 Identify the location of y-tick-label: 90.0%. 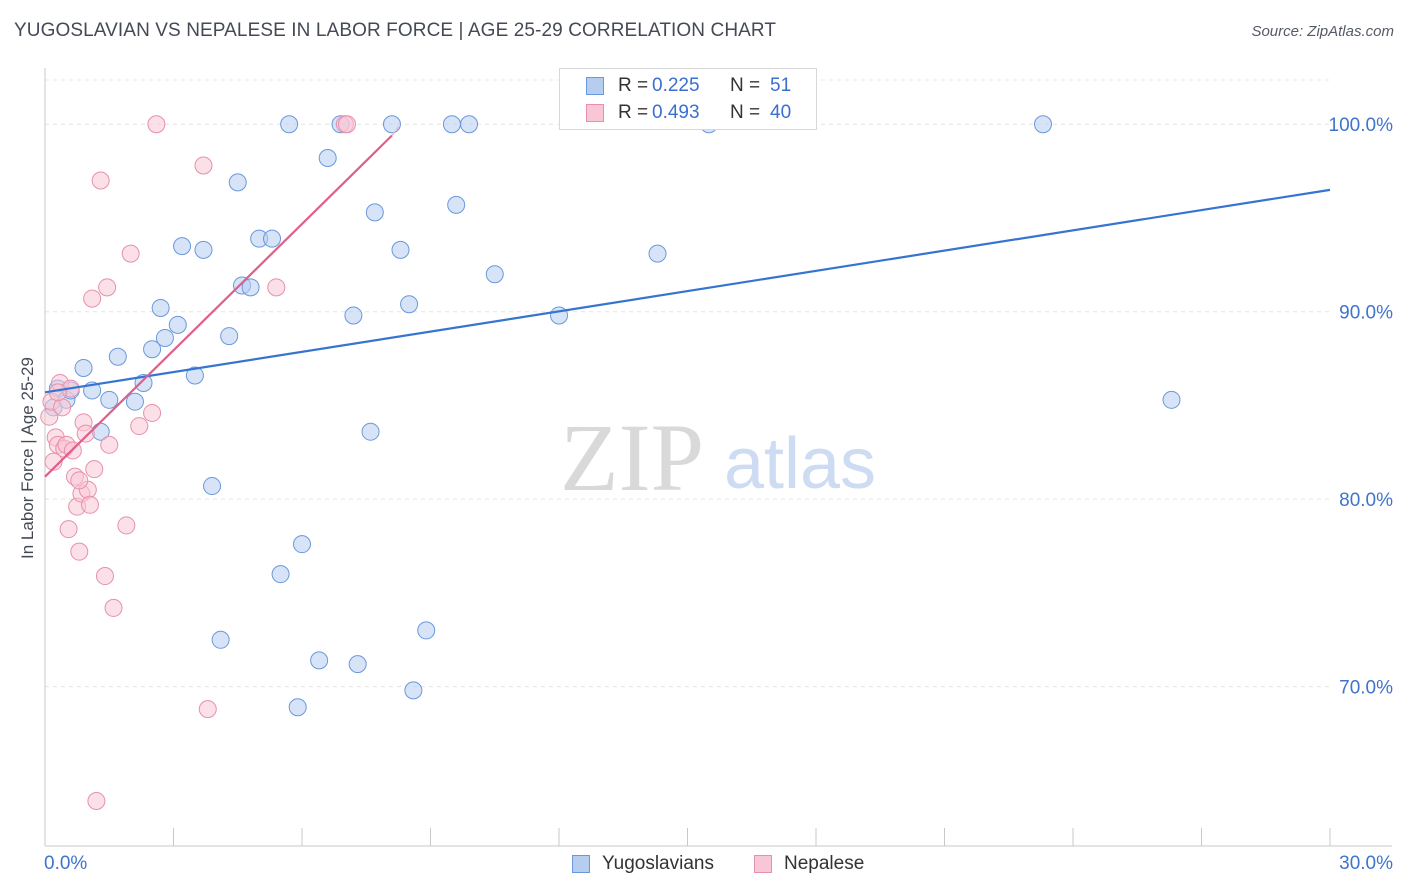
(1366, 313).